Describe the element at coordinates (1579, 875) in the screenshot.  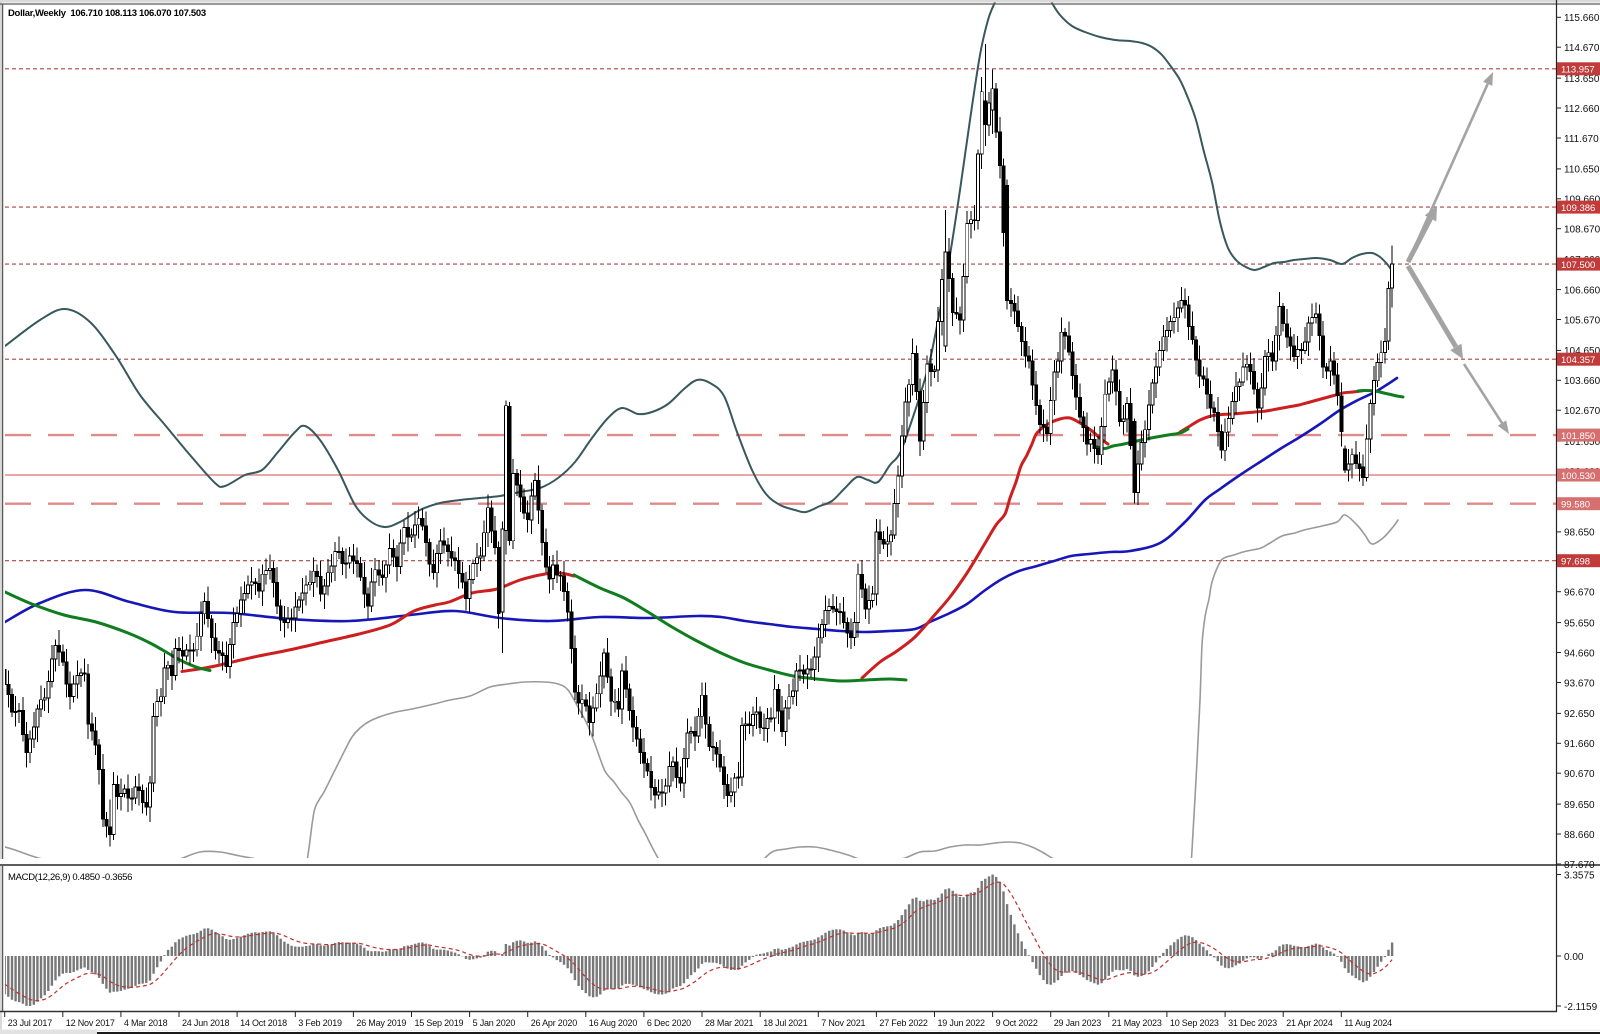
I see `svg-text: 3.3575` at that location.